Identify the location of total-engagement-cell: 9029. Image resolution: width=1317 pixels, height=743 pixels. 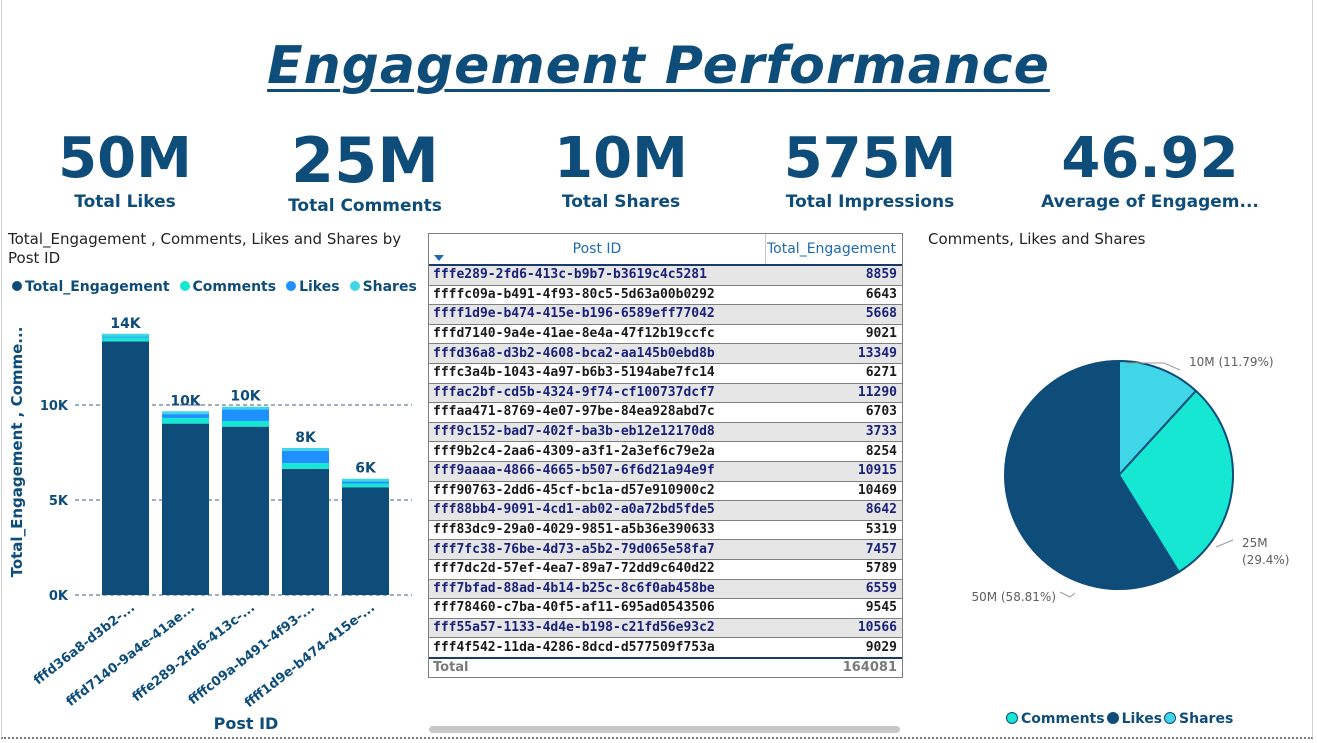
(833, 648).